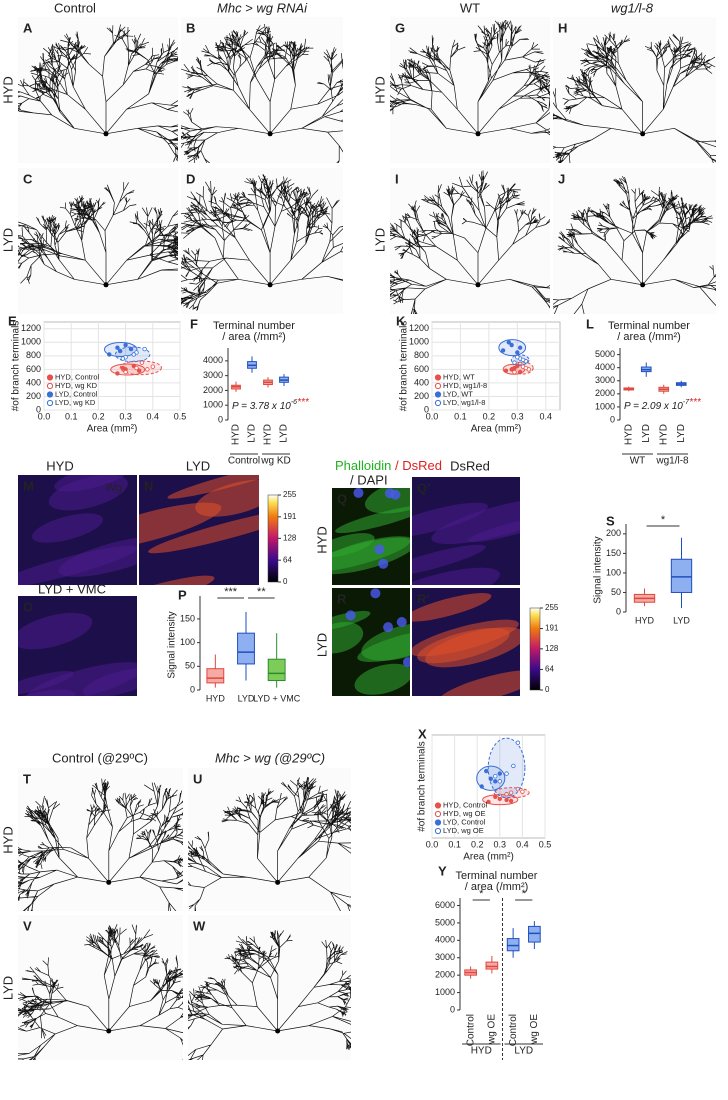  What do you see at coordinates (28, 178) in the screenshot?
I see `panel-letter: C` at bounding box center [28, 178].